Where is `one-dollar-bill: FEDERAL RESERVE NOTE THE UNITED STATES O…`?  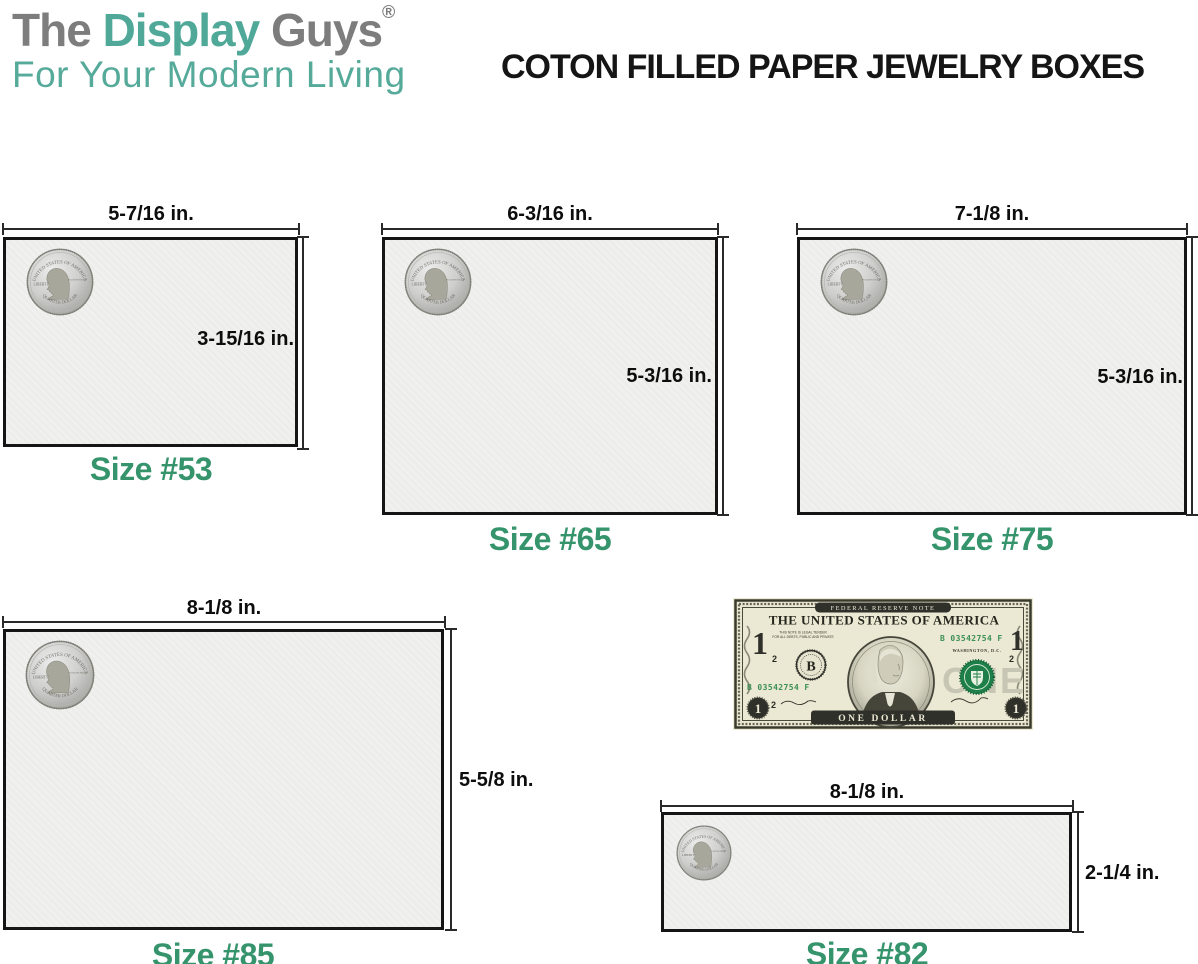
one-dollar-bill: FEDERAL RESERVE NOTE THE UNITED STATES O… is located at coordinates (883, 664).